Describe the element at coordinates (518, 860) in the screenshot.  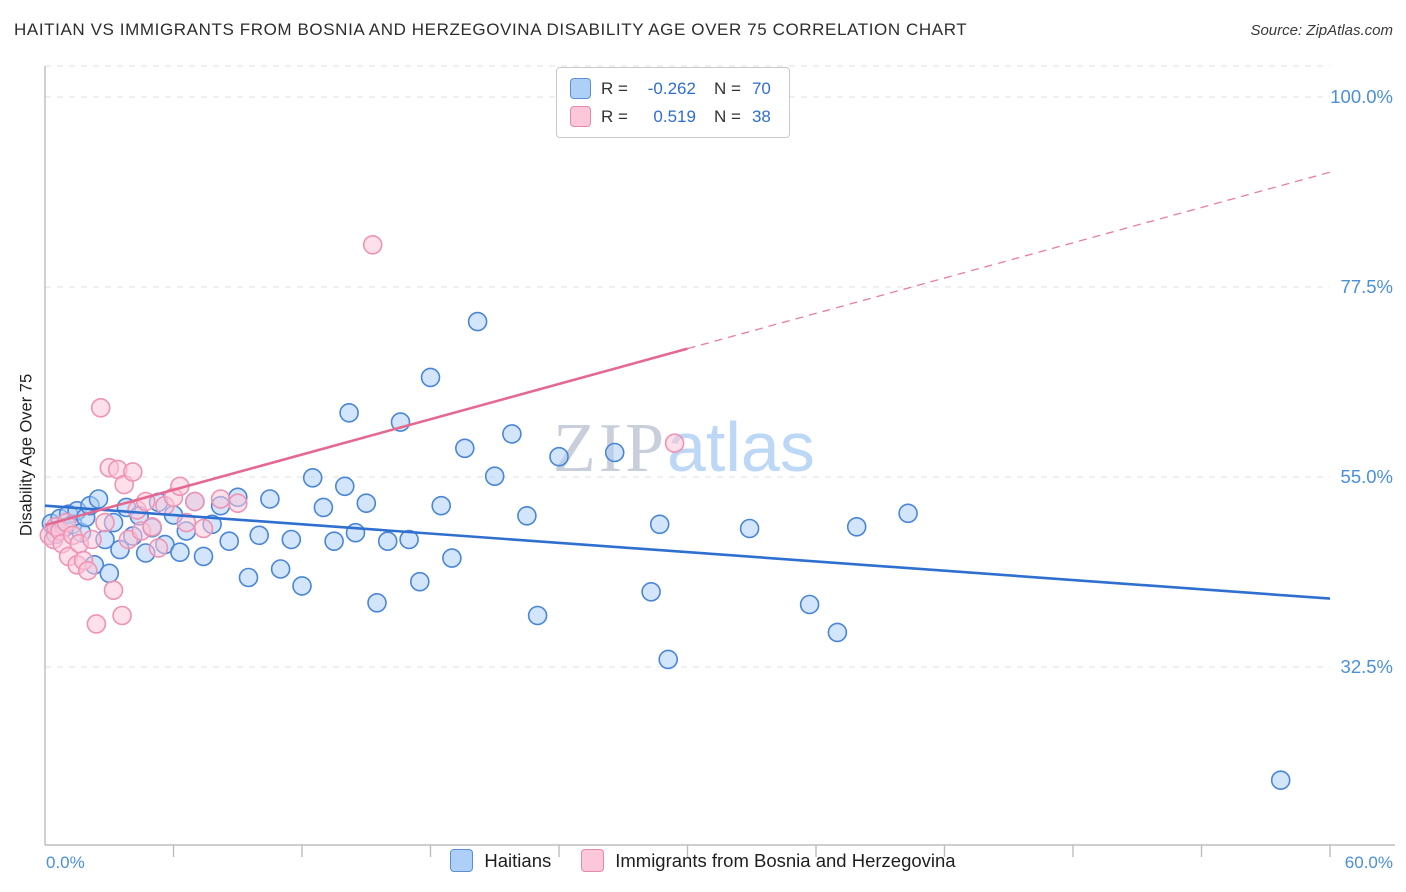
I see `haitians-legend-label: Haitians` at that location.